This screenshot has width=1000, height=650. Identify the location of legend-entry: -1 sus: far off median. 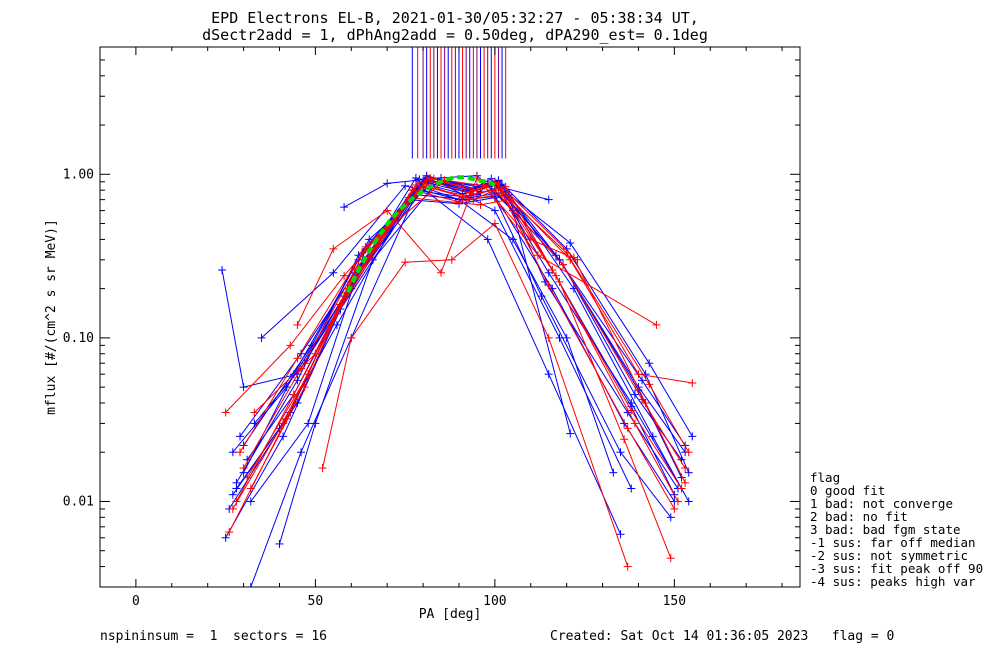
(893, 542).